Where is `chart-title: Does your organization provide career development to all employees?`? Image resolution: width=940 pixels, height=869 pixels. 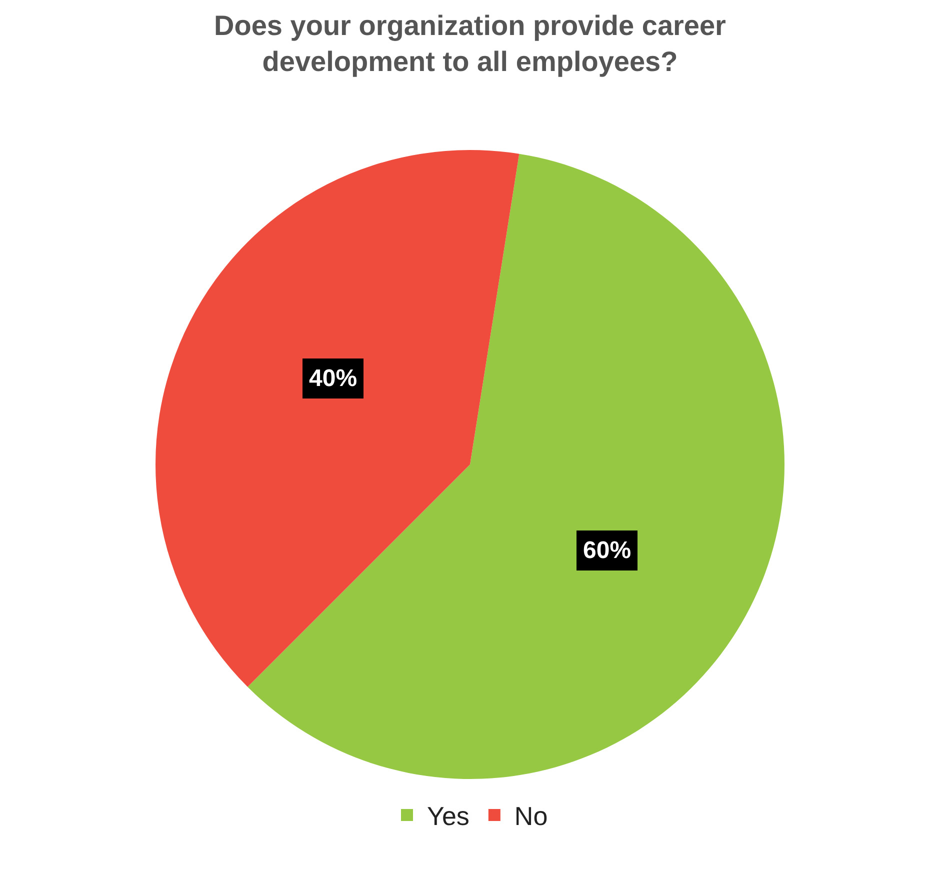 chart-title: Does your organization provide career development to all employees? is located at coordinates (470, 44).